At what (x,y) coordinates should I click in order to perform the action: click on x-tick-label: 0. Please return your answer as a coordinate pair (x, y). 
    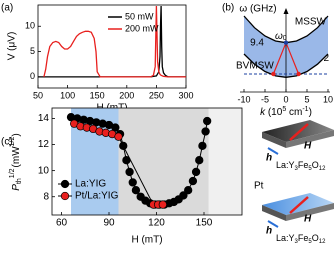
    Looking at the image, I should click on (285, 99).